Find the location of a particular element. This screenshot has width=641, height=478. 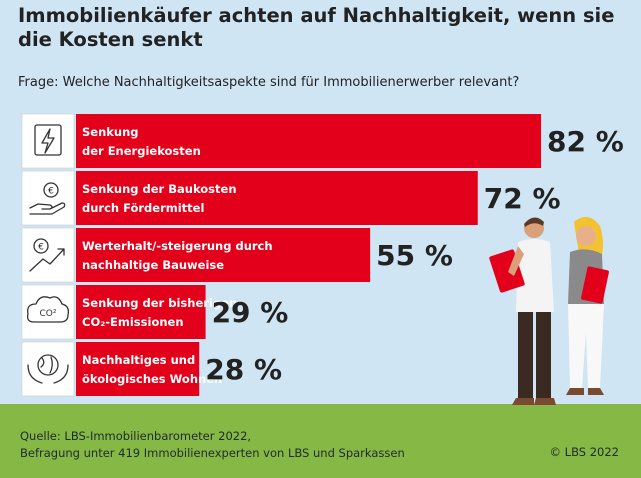

value-label: 72 % is located at coordinates (522, 198).